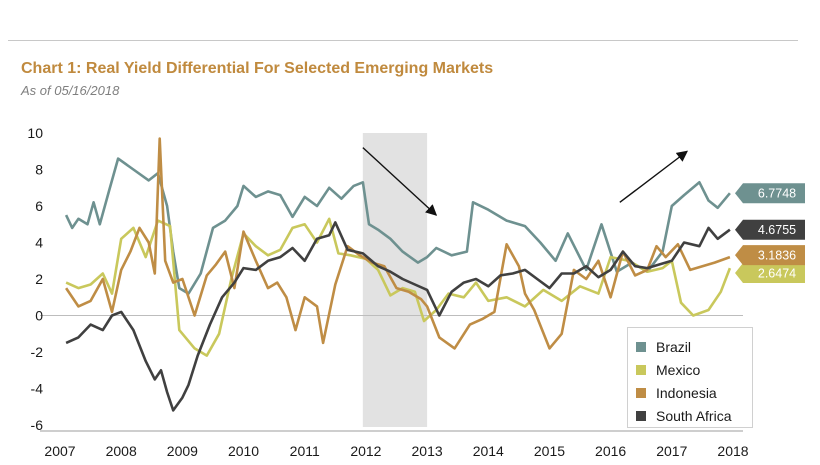 The image size is (820, 465). Describe the element at coordinates (39, 243) in the screenshot. I see `y-tick-label-3: 4` at that location.